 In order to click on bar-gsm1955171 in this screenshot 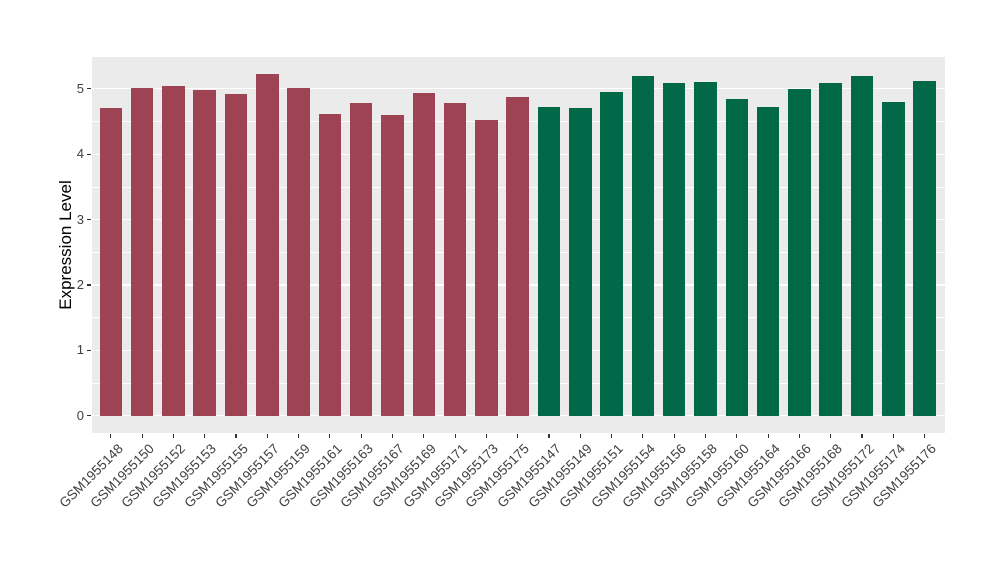, I will do `click(455, 259)`.